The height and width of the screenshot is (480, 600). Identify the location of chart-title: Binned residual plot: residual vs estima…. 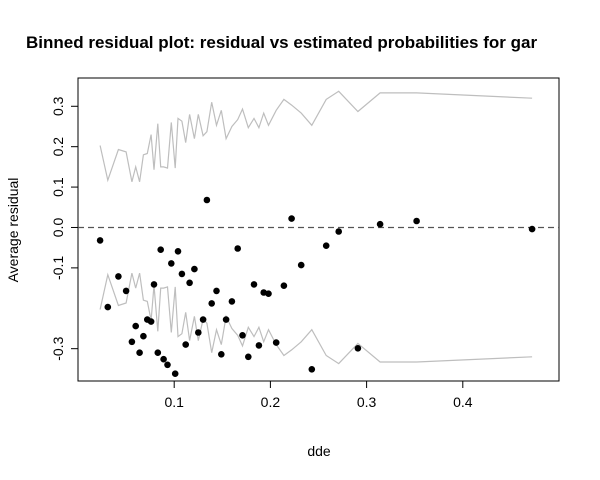
(281, 42).